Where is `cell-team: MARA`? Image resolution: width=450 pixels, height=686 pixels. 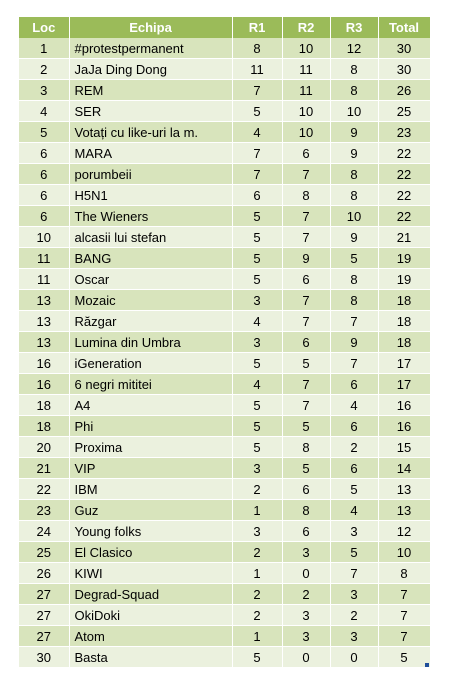
cell-team: MARA is located at coordinates (151, 153).